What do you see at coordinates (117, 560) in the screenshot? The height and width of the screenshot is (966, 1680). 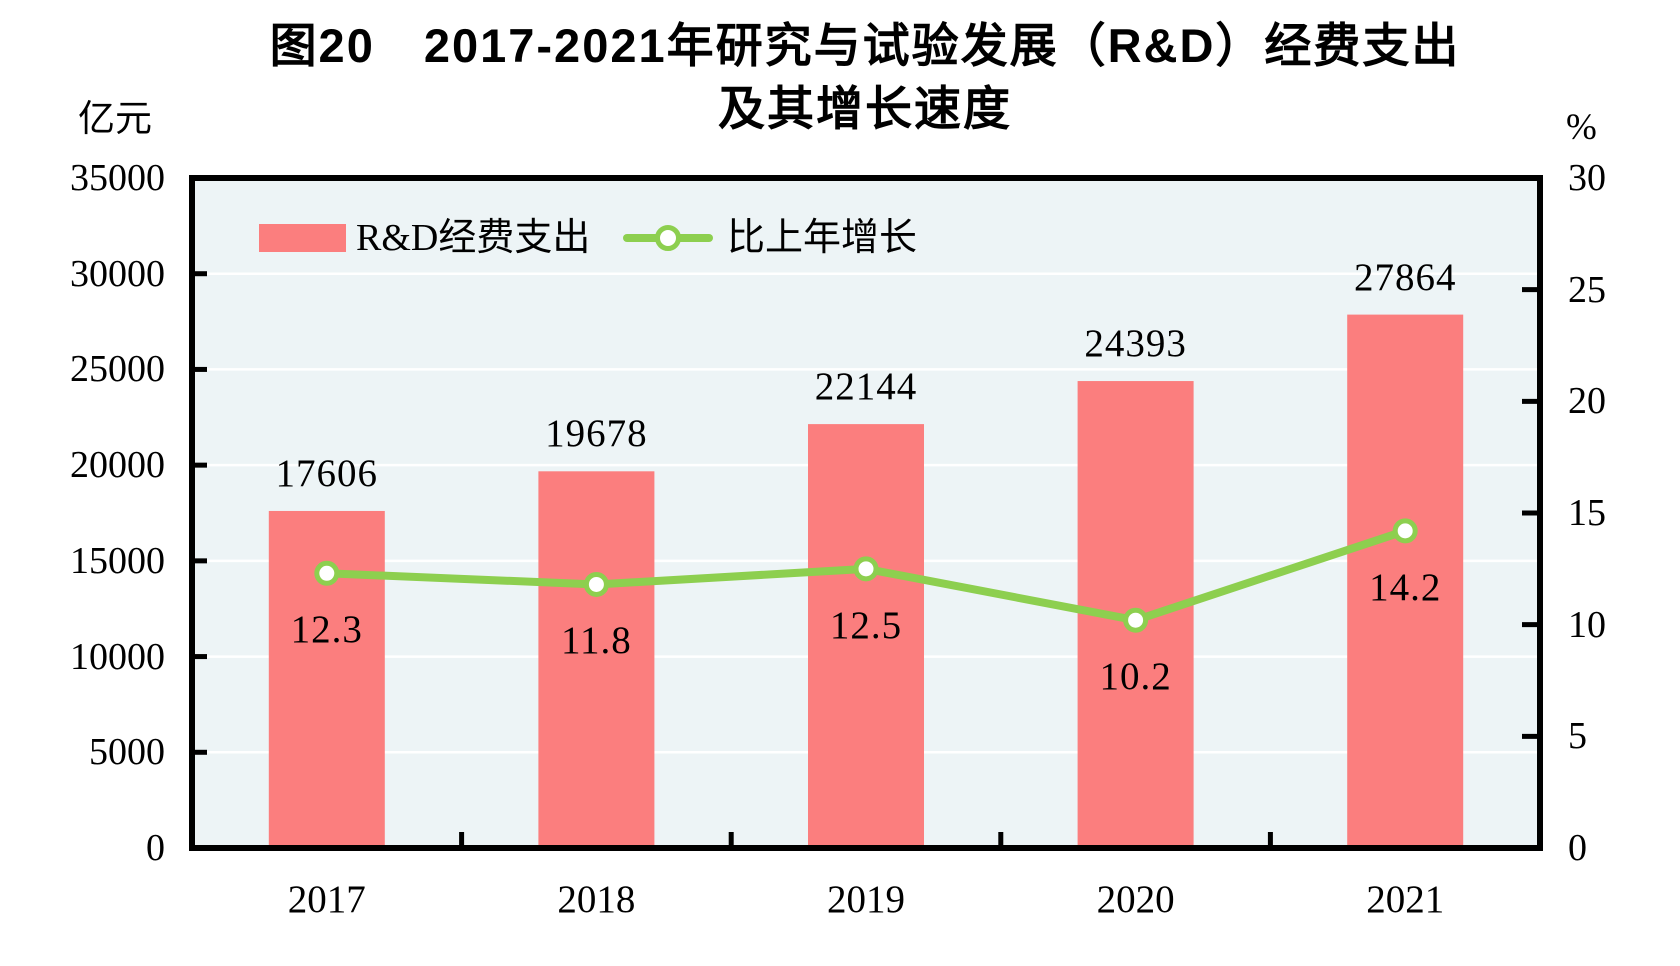 I see `left-axis-tick-label: 15000` at bounding box center [117, 560].